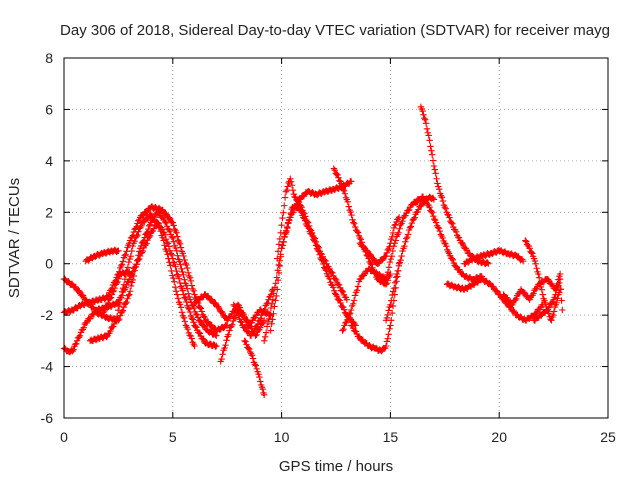  Describe the element at coordinates (47, 315) in the screenshot. I see `y-tick-label: -2` at that location.